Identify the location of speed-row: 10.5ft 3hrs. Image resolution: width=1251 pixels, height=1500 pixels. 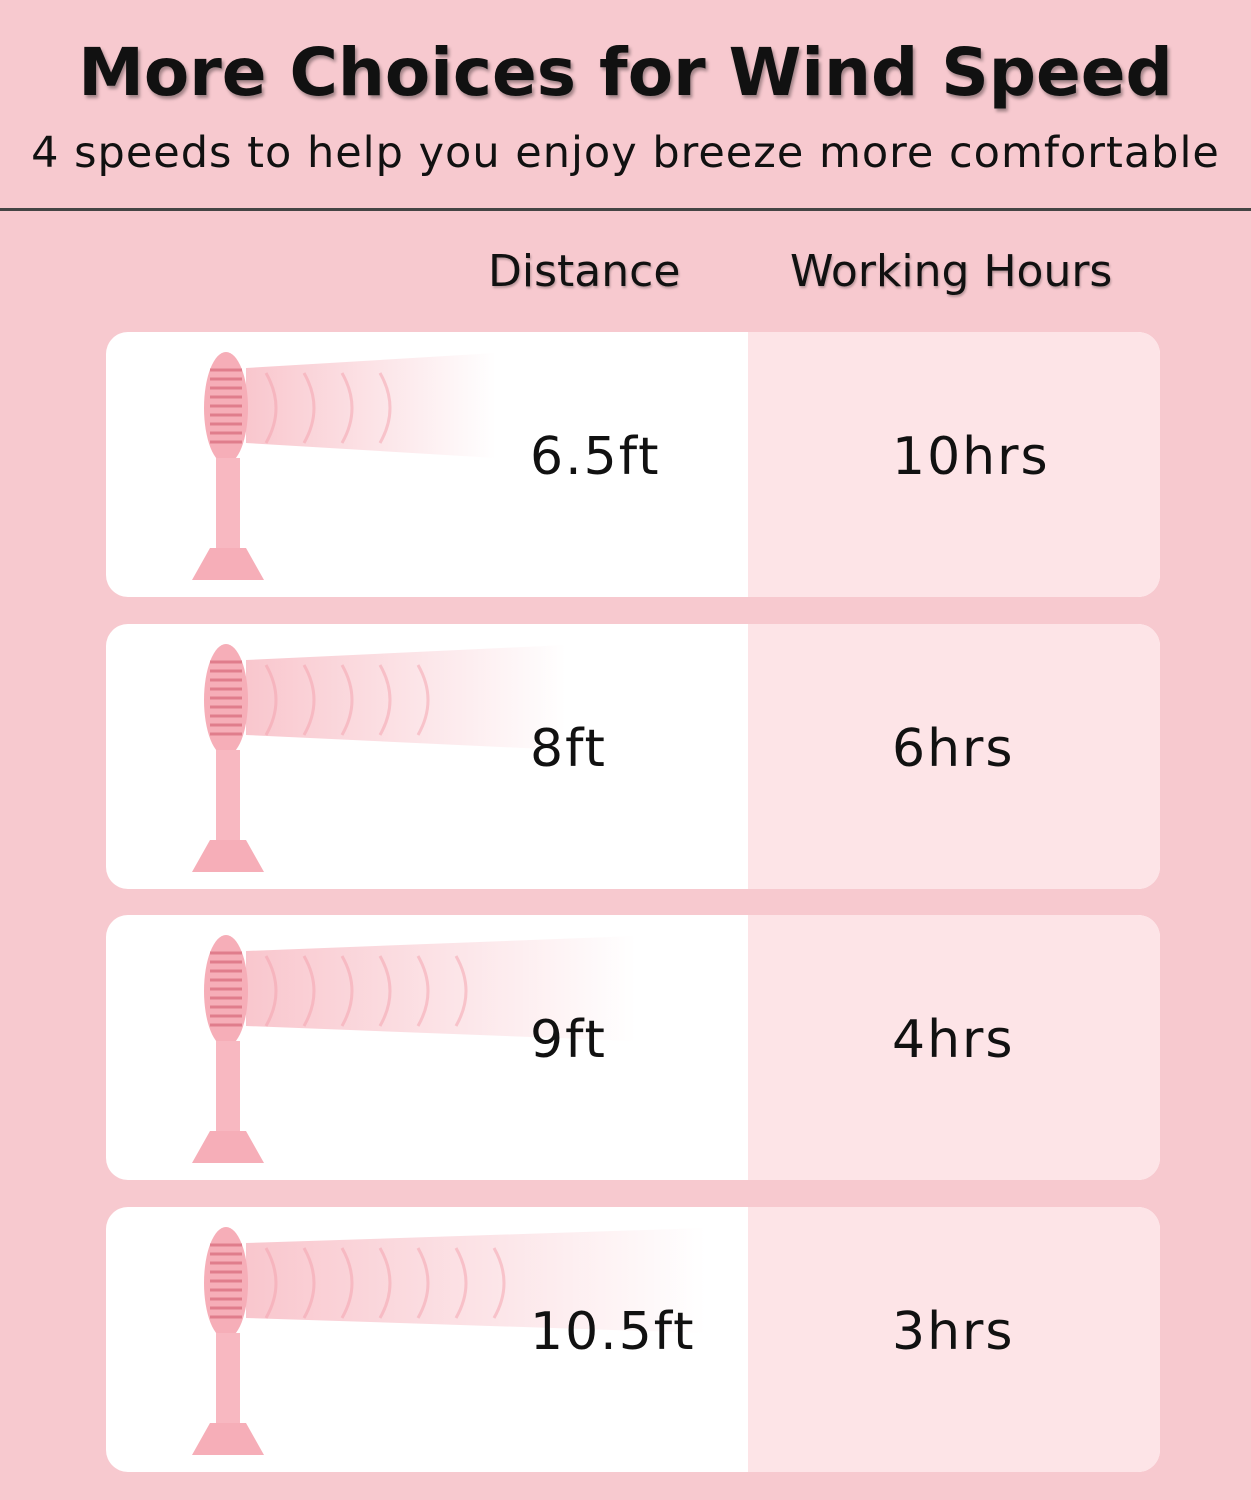
(633, 1339).